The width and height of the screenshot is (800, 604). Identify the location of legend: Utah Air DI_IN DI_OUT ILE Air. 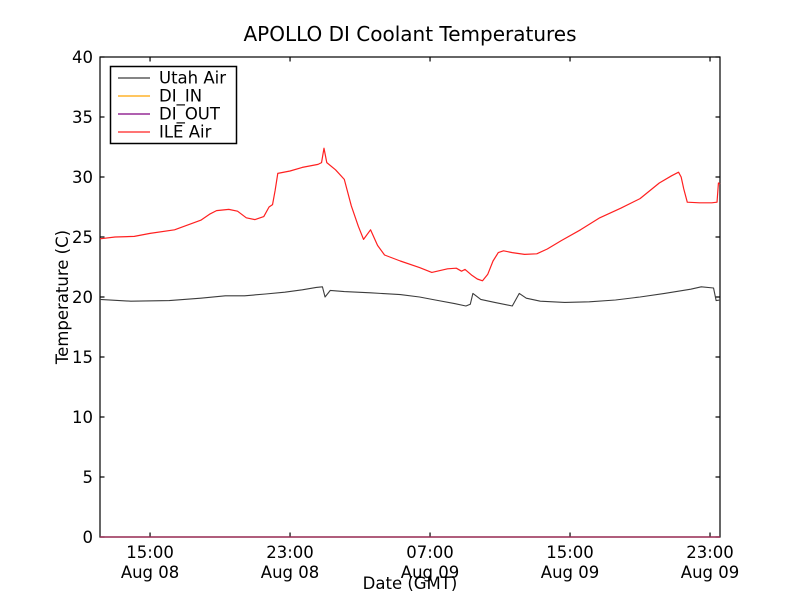
(173, 105).